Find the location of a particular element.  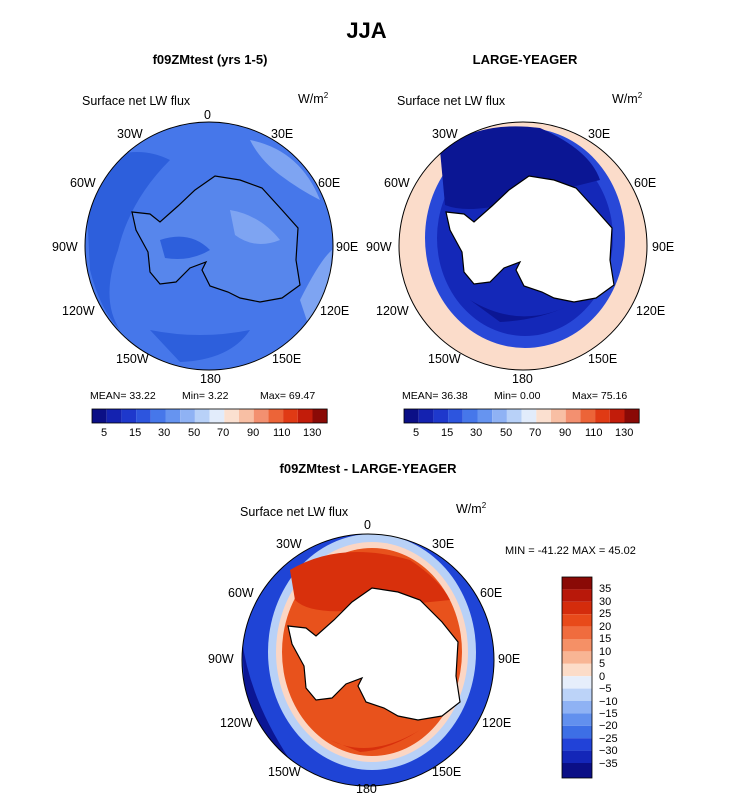

stat-min: Min= 0.00 is located at coordinates (517, 396).